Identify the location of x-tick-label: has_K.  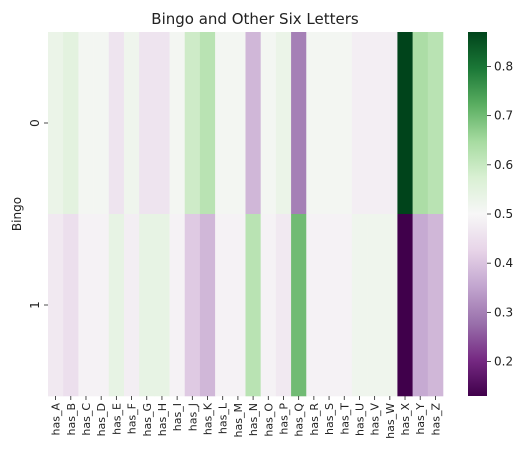
(208, 418).